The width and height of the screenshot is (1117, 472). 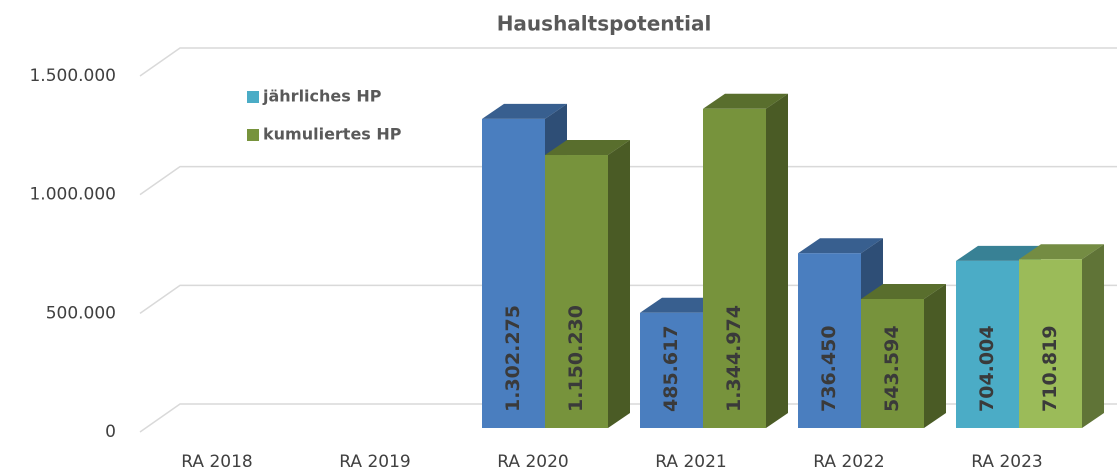 What do you see at coordinates (829, 368) in the screenshot?
I see `data-label: 736.450` at bounding box center [829, 368].